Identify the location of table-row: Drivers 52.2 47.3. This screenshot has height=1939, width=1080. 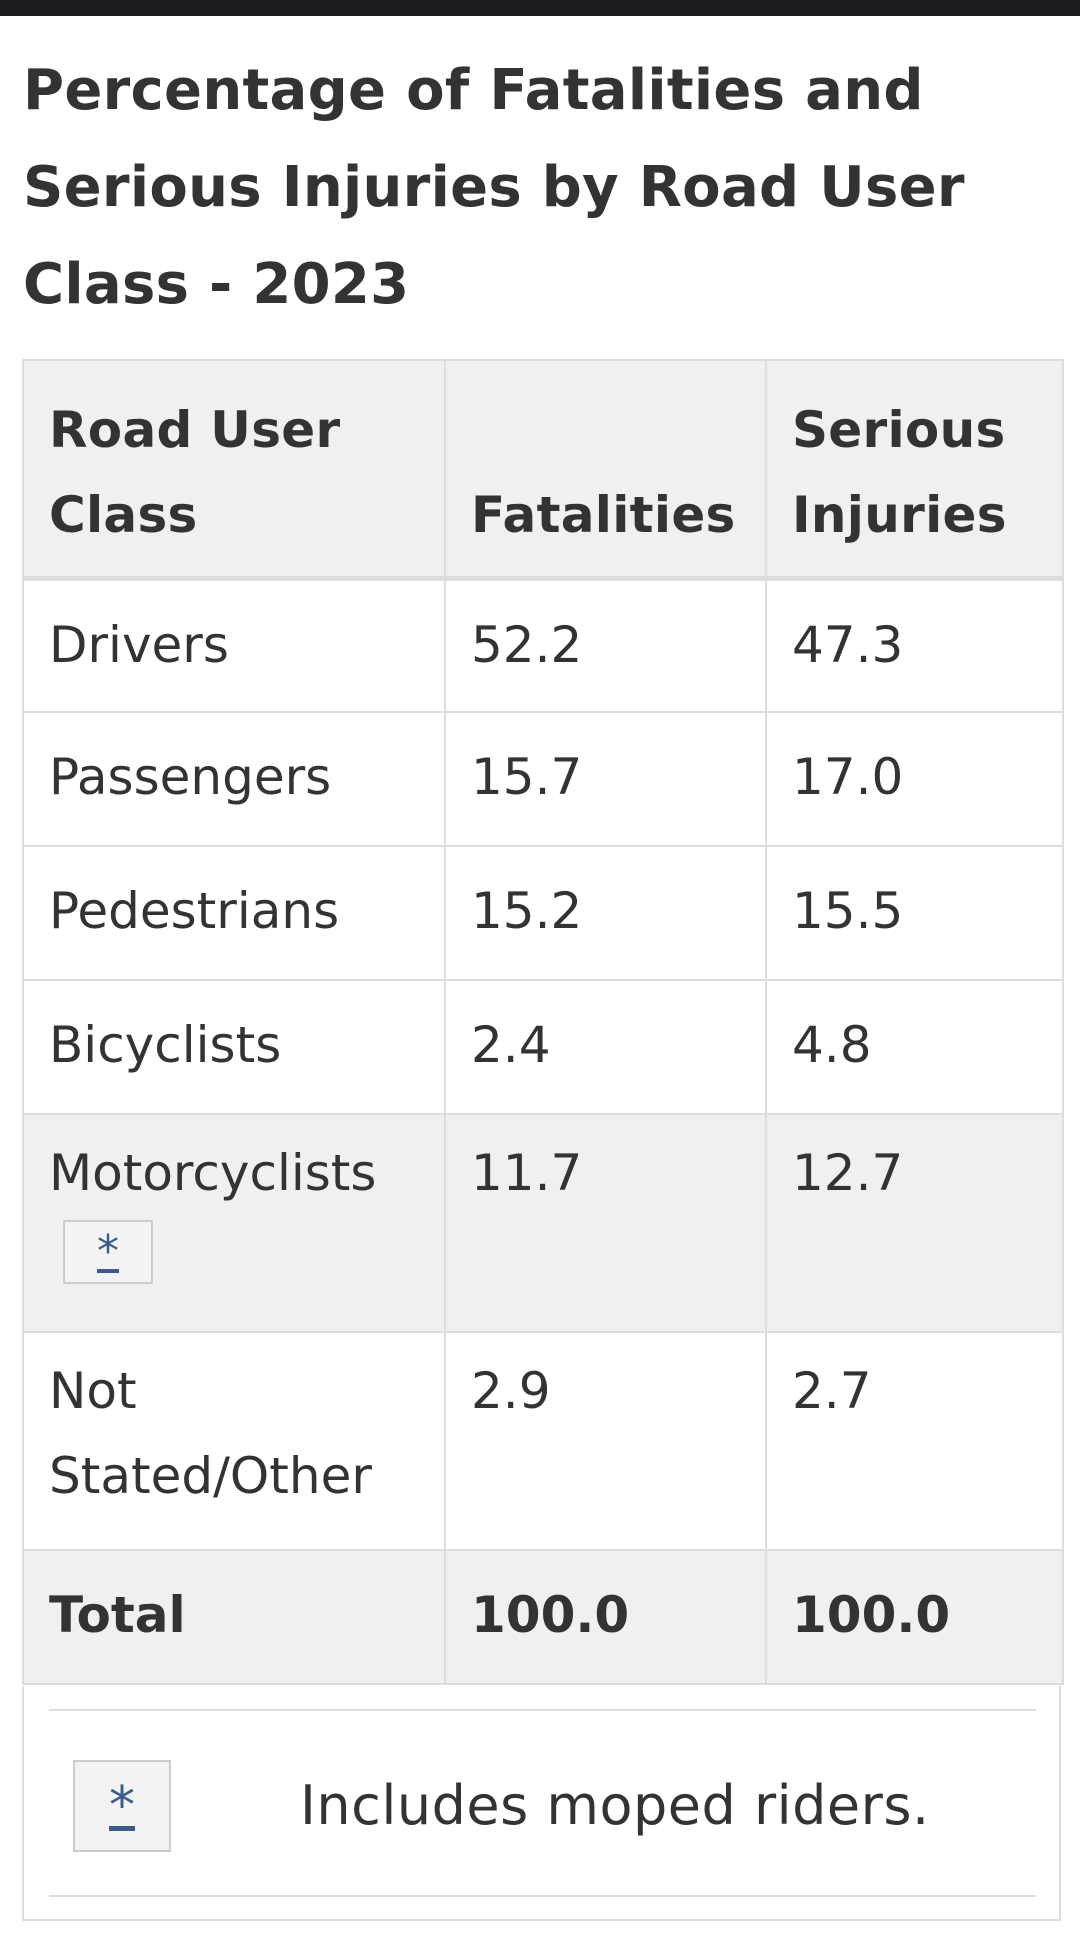
(543, 645).